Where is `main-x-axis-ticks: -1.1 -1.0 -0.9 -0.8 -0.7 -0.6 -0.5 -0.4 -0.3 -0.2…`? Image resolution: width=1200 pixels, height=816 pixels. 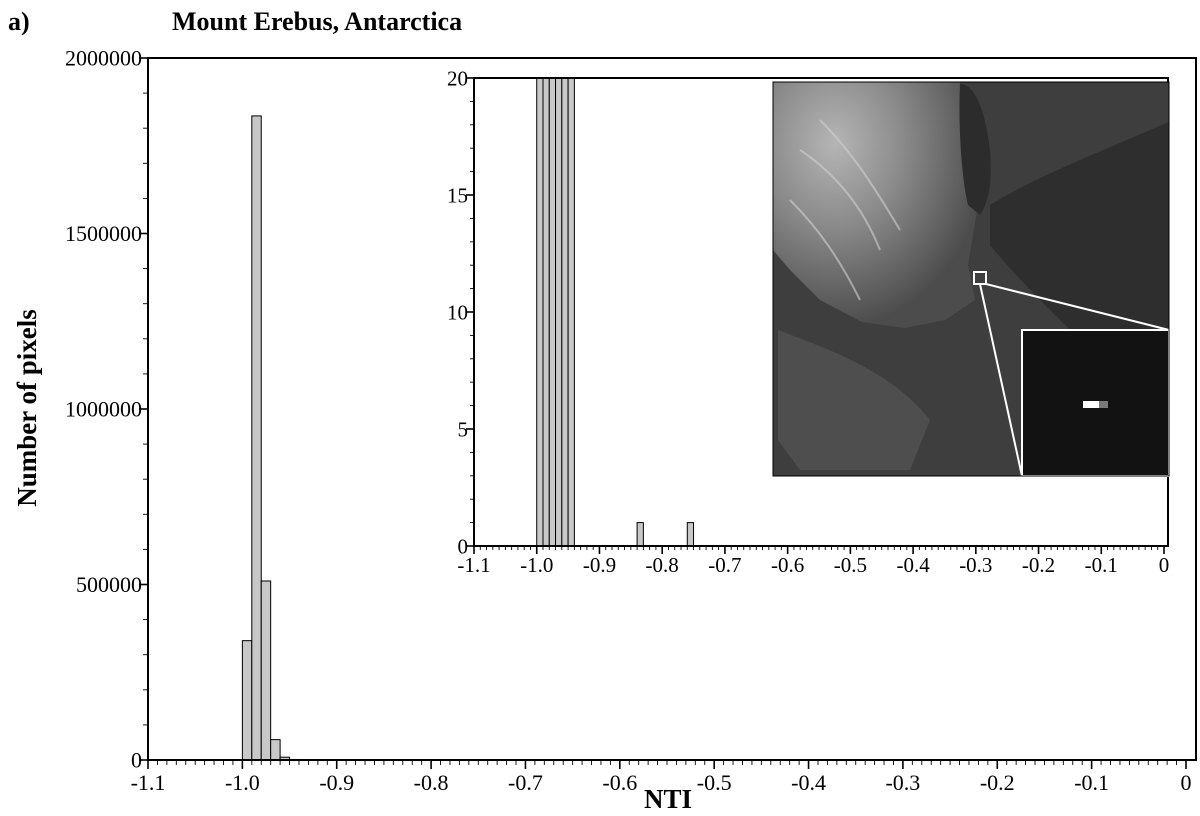 main-x-axis-ticks: -1.1 -1.0 -0.9 -0.8 -0.7 -0.6 -0.5 -0.4 -0.3 -0.2… is located at coordinates (661, 777).